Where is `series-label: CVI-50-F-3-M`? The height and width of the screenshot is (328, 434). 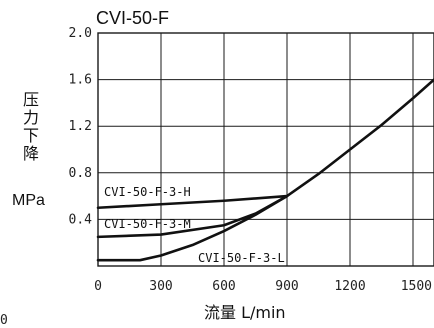
series-label: CVI-50-F-3-M is located at coordinates (147, 224).